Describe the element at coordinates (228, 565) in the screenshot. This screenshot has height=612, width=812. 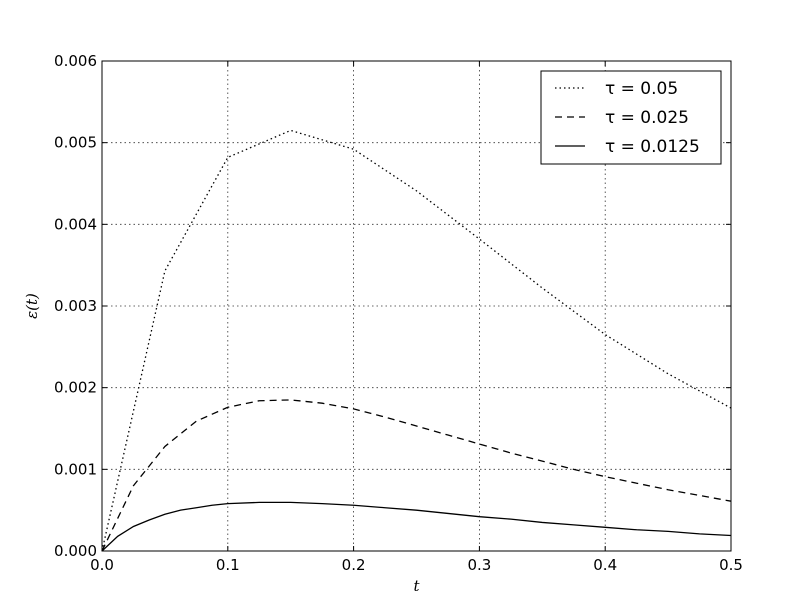
I see `x-tick-label: 0.1` at that location.